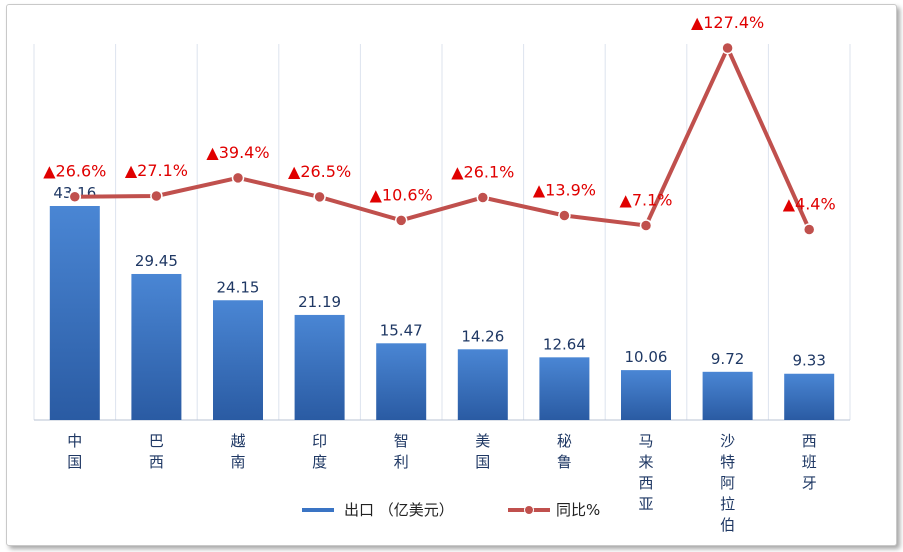  Describe the element at coordinates (809, 204) in the screenshot. I see `growth-label: ▲4.4%` at that location.